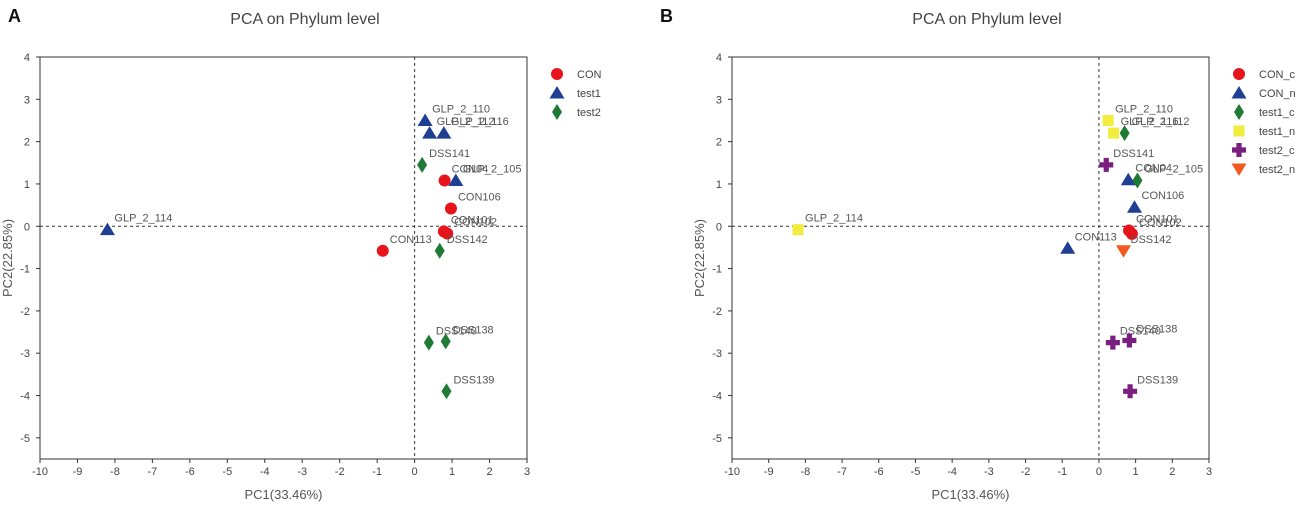  I want to click on point-label: CON102, so click(475, 222).